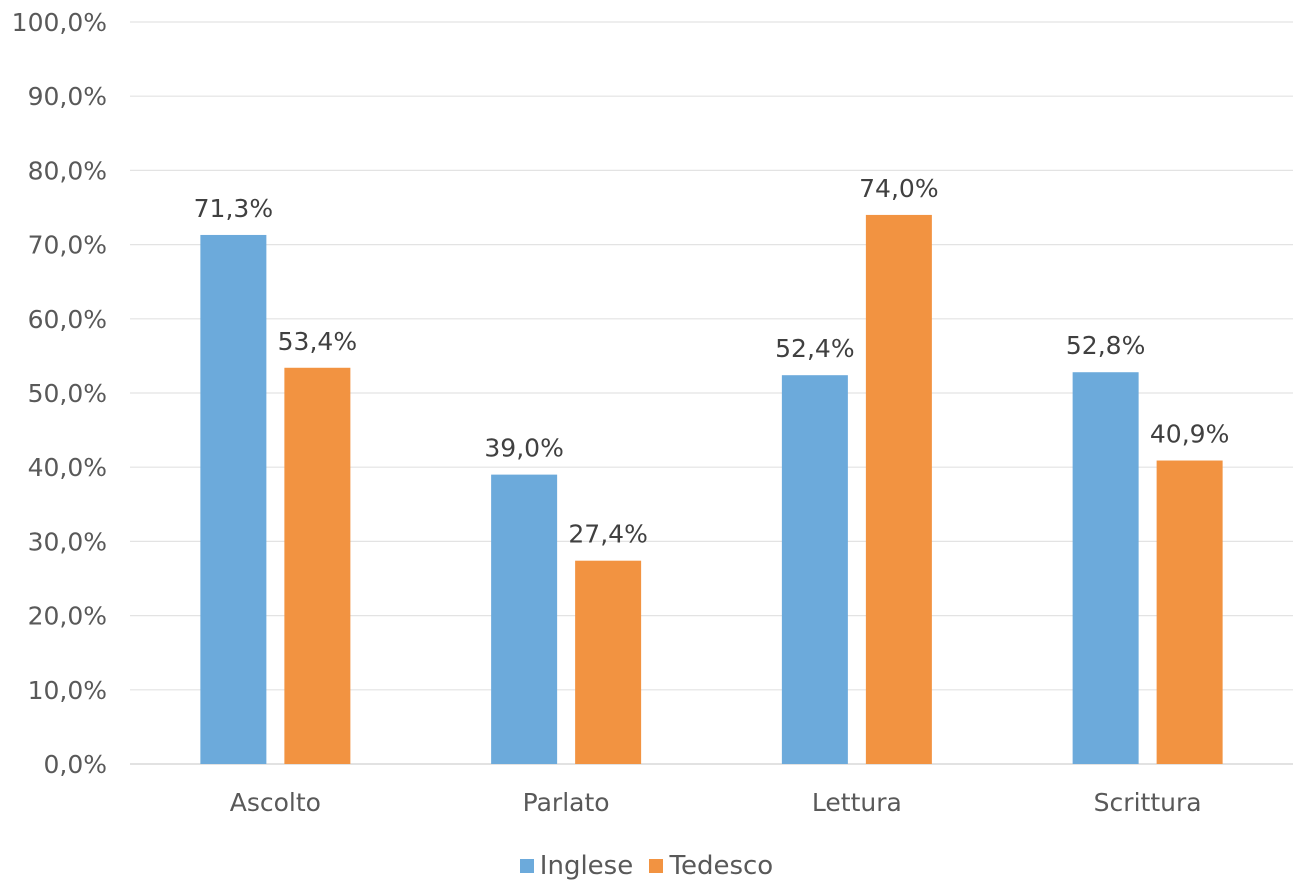 The height and width of the screenshot is (884, 1293). Describe the element at coordinates (1105, 568) in the screenshot. I see `bar-inglese-scrittura` at that location.